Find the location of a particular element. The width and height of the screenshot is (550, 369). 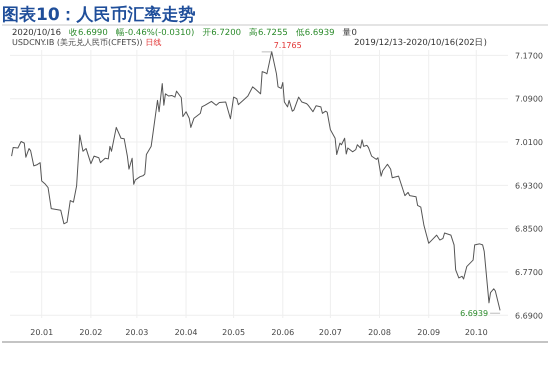

annotation: 7.1765 is located at coordinates (288, 45).